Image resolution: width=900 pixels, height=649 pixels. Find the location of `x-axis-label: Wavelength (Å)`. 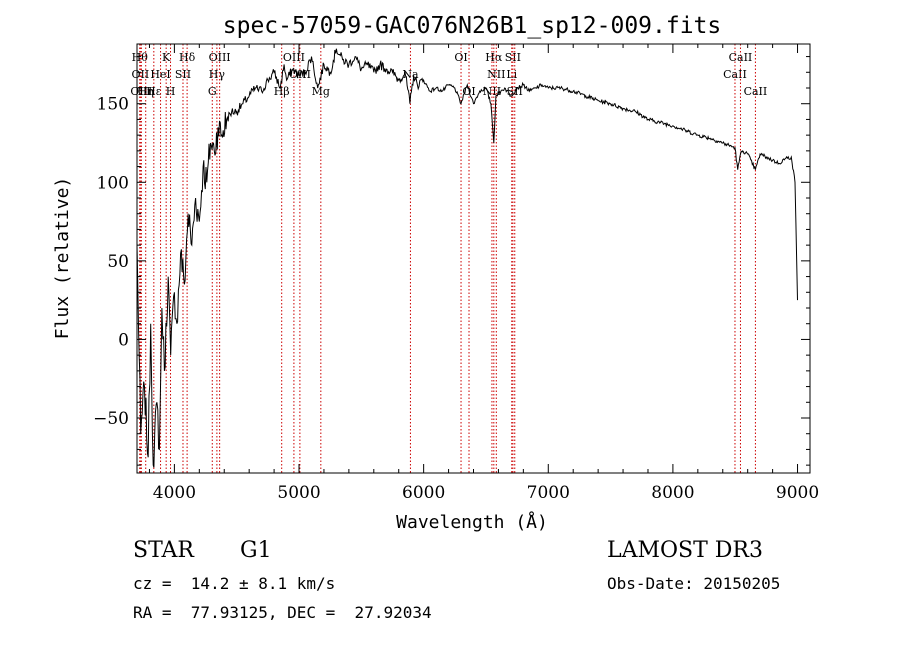

x-axis-label: Wavelength (Å) is located at coordinates (472, 522).